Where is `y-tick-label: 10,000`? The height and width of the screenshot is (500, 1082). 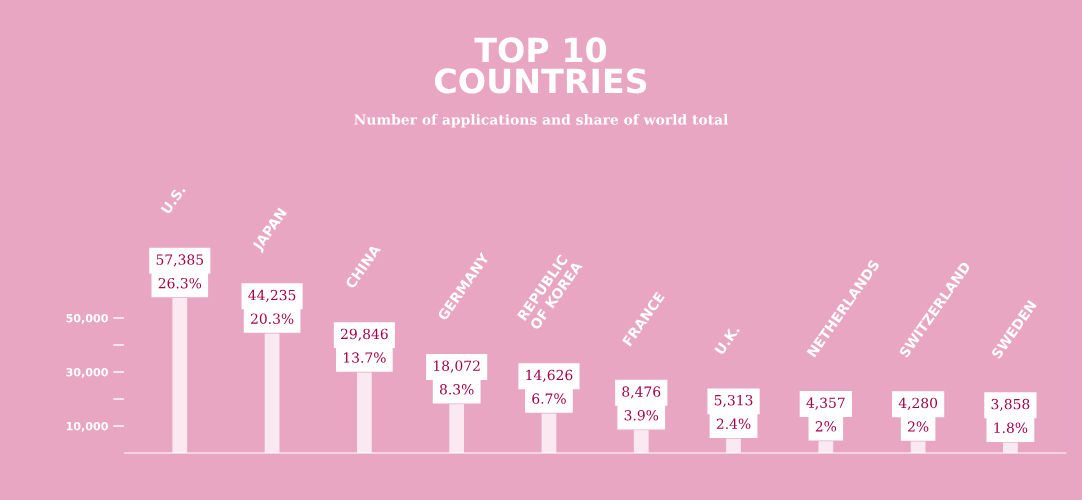 y-tick-label: 10,000 is located at coordinates (87, 426).